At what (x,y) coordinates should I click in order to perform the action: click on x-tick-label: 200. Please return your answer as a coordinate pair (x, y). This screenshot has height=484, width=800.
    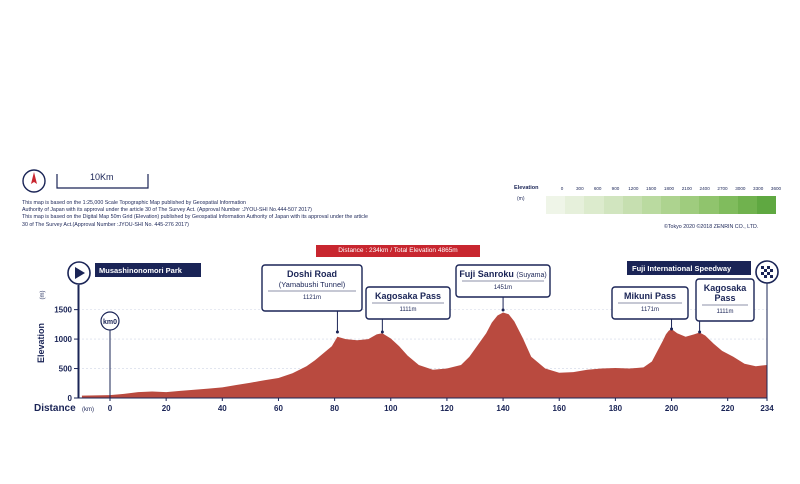
    Looking at the image, I should click on (672, 408).